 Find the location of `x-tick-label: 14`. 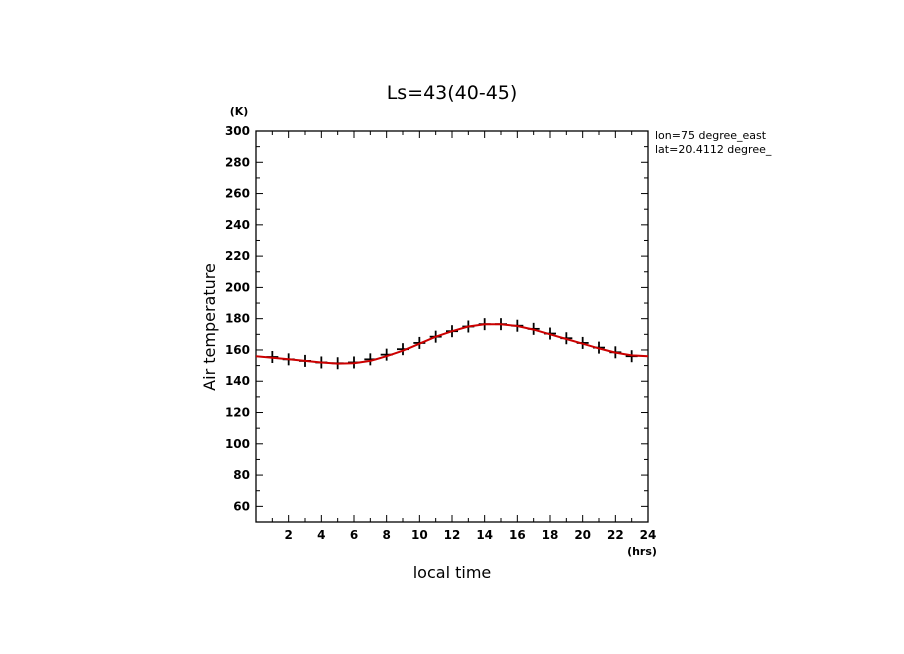

x-tick-label: 14 is located at coordinates (484, 535).